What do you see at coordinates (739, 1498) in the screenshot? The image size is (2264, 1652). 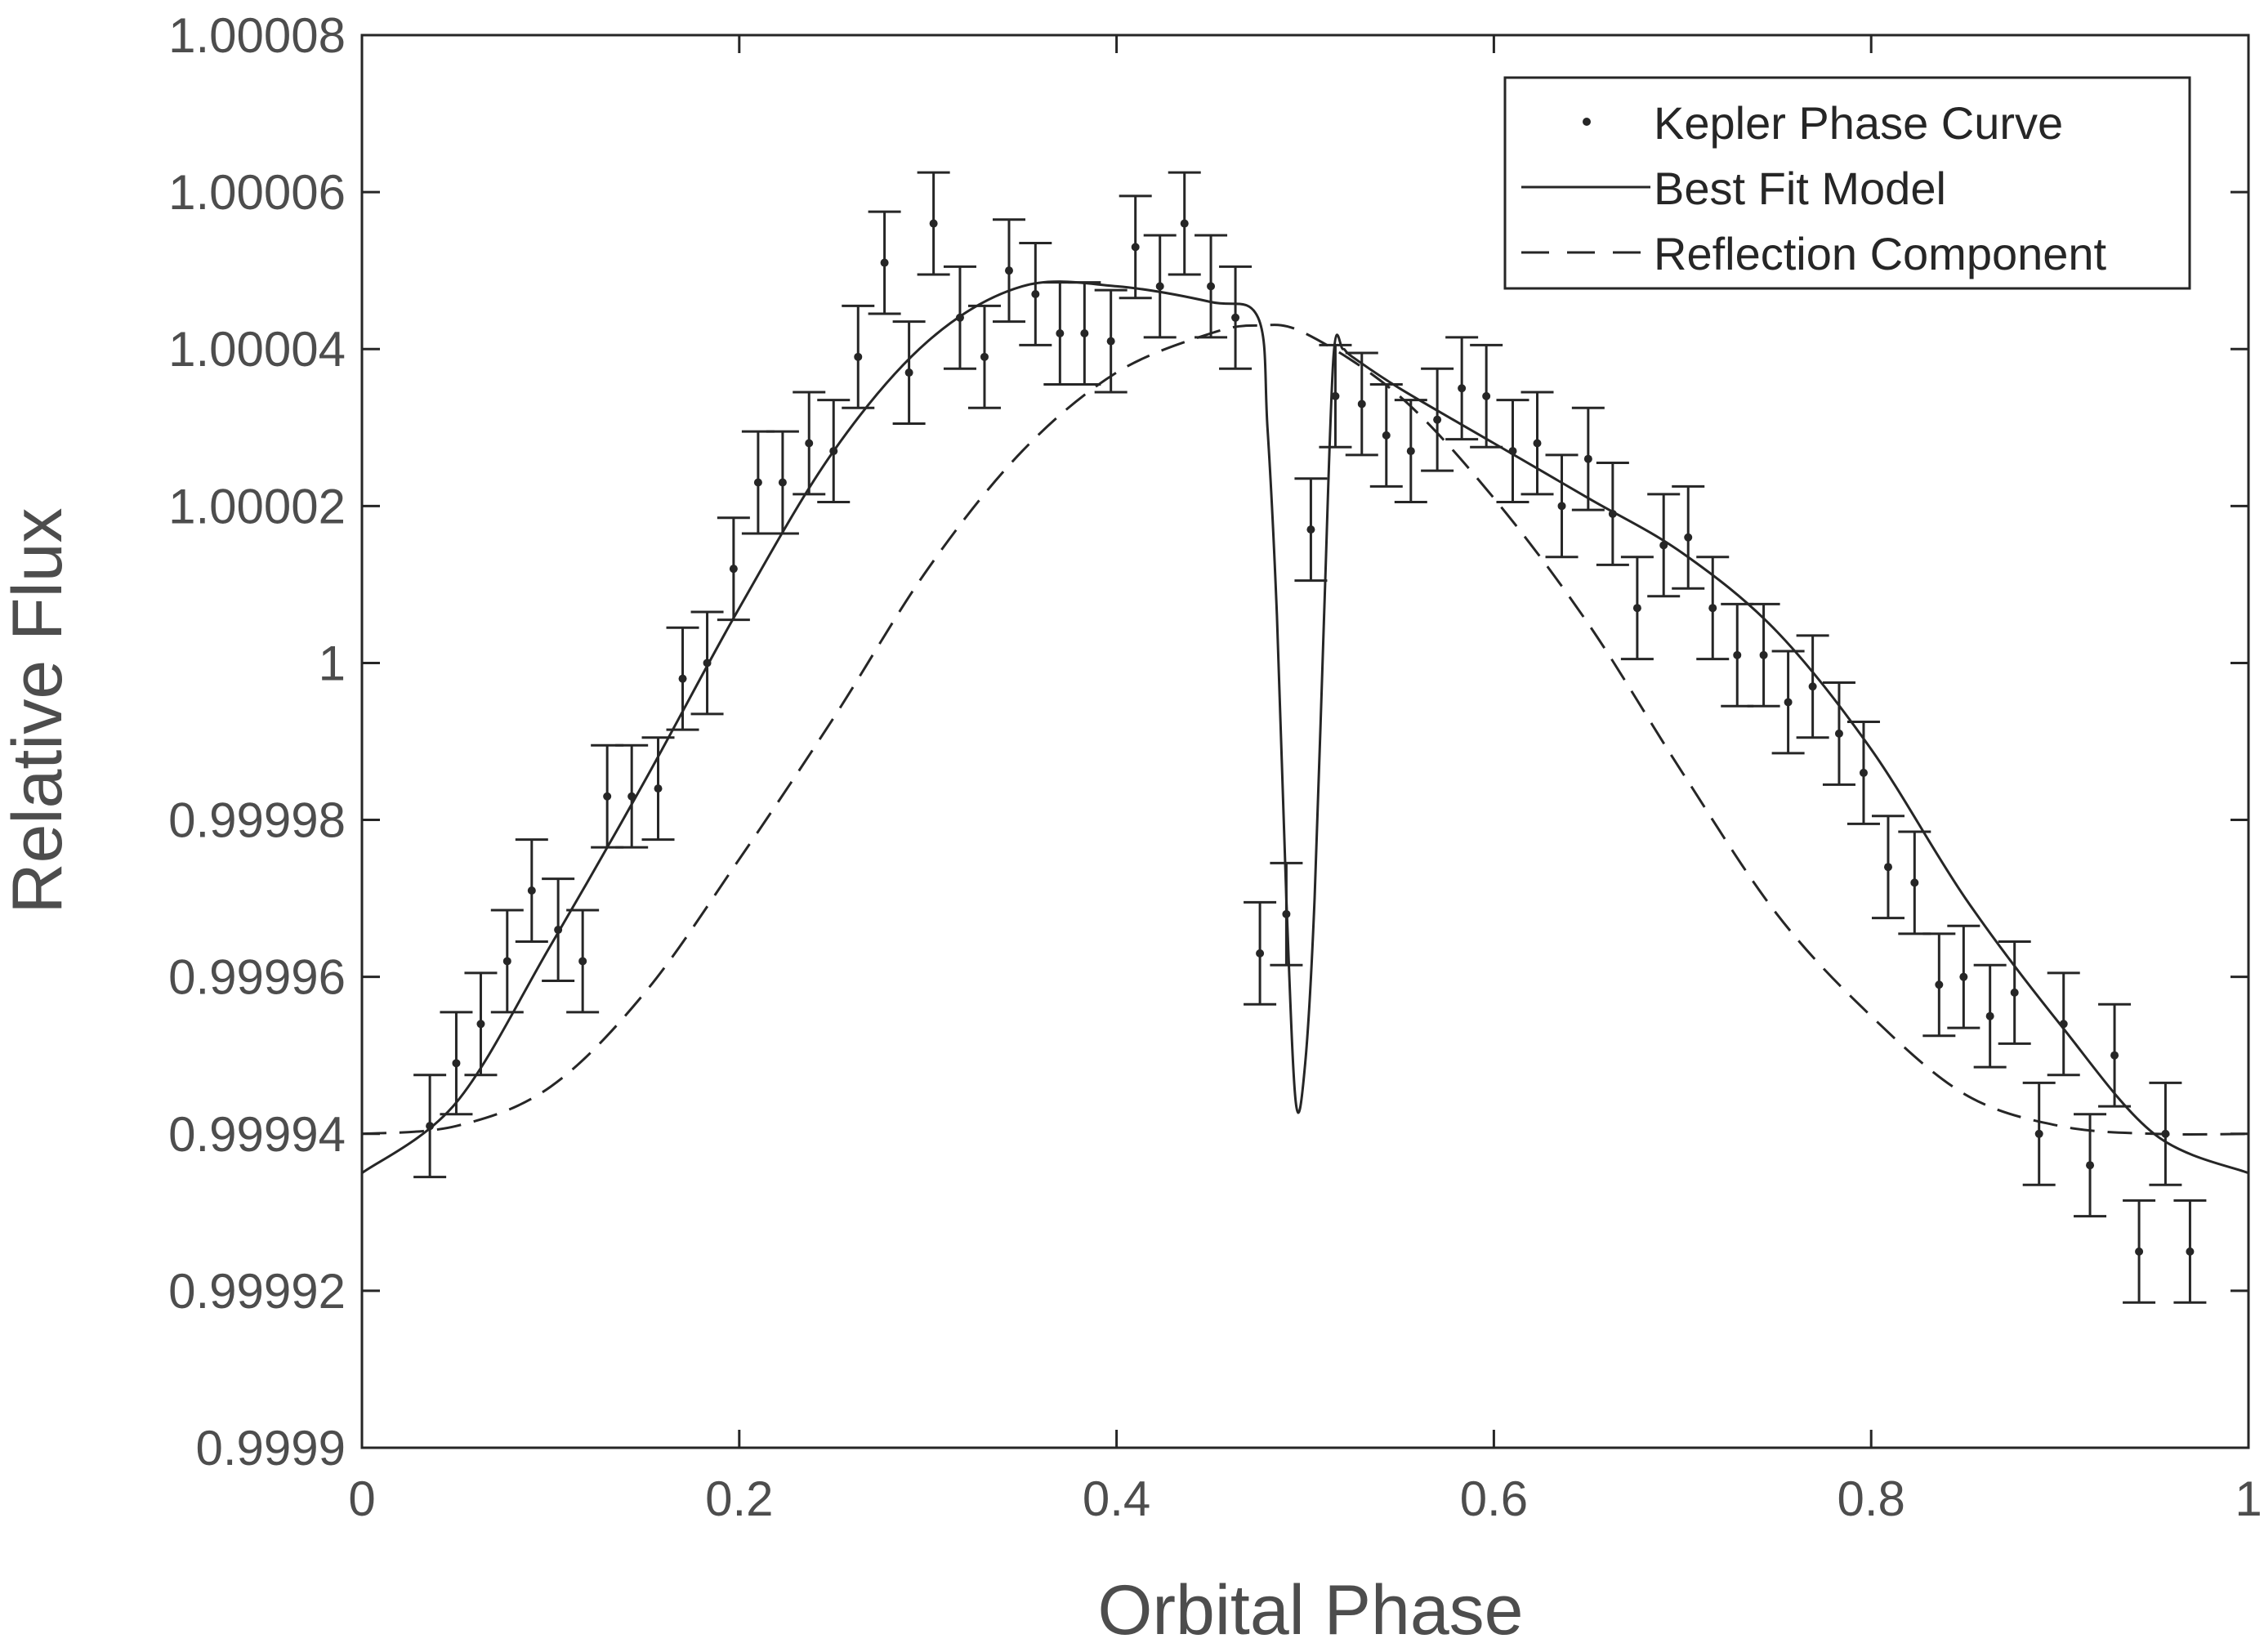 I see `x-tick-label: 0.2` at bounding box center [739, 1498].